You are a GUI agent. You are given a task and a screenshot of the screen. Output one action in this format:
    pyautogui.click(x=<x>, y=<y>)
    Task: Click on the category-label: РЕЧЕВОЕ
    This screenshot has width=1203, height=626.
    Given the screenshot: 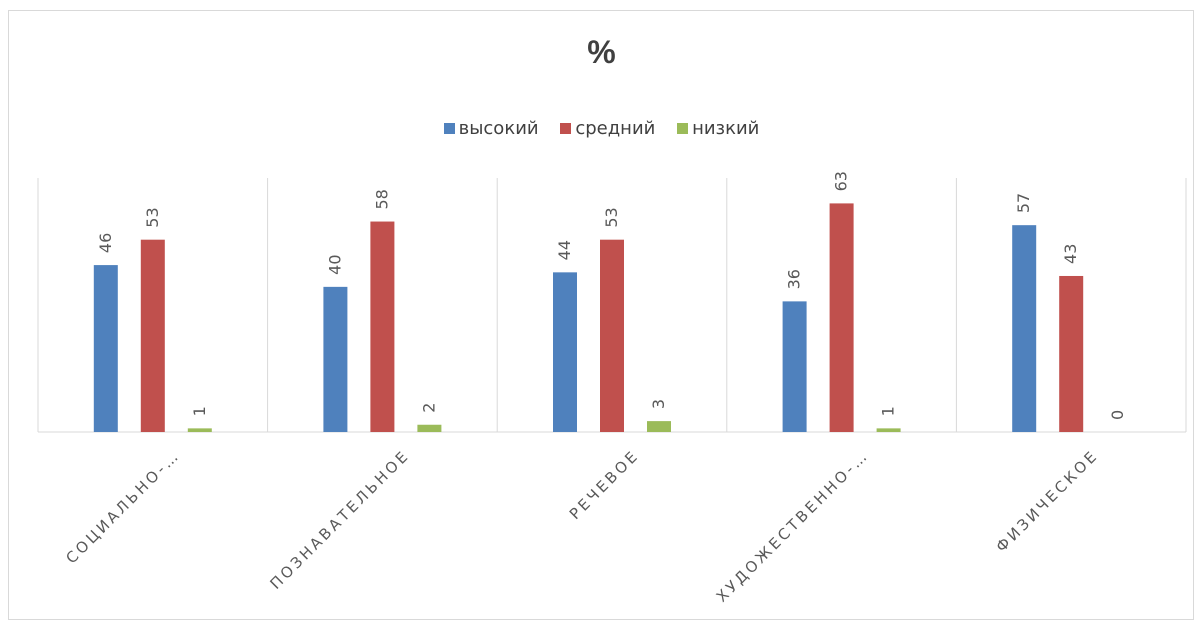 What is the action you would take?
    pyautogui.click(x=604, y=484)
    